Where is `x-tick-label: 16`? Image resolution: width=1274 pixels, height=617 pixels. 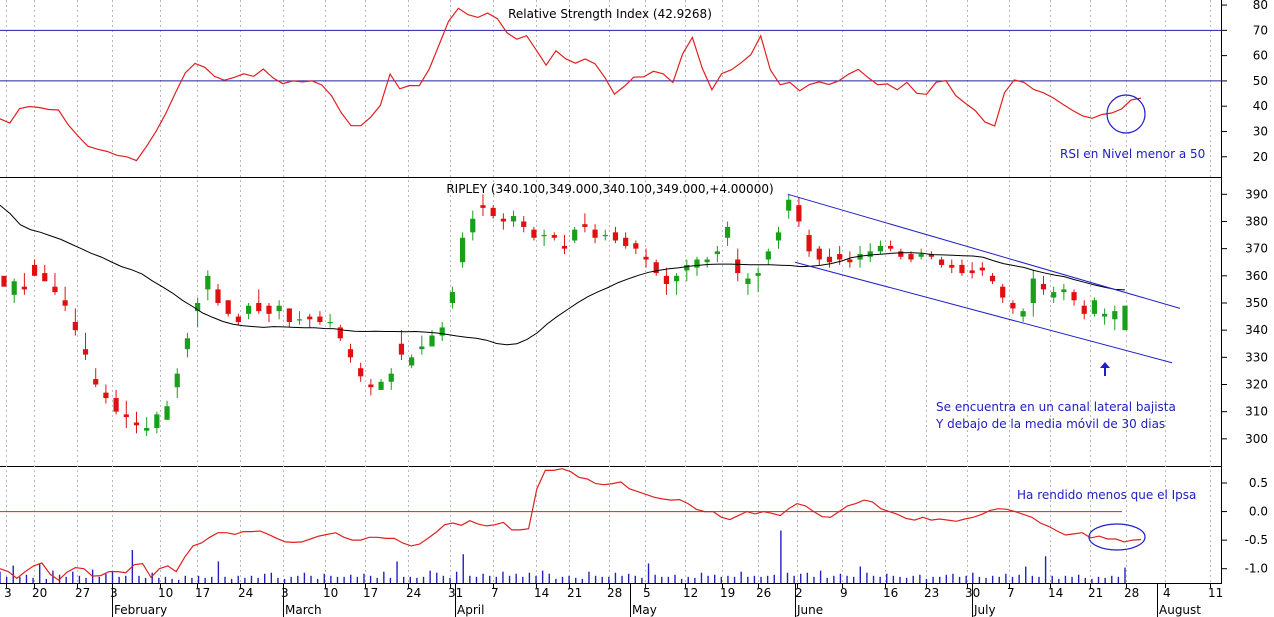 x-tick-label: 16 is located at coordinates (890, 593).